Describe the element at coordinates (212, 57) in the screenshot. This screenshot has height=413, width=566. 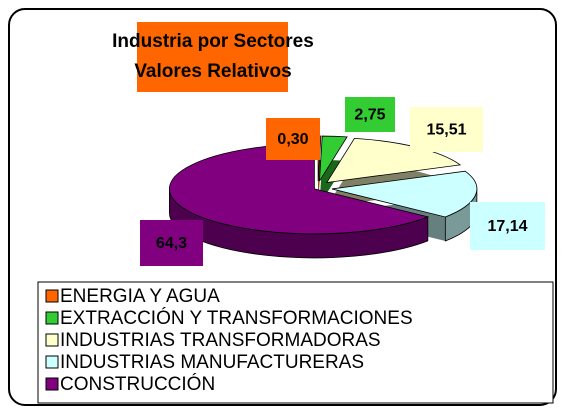
I see `title-box` at that location.